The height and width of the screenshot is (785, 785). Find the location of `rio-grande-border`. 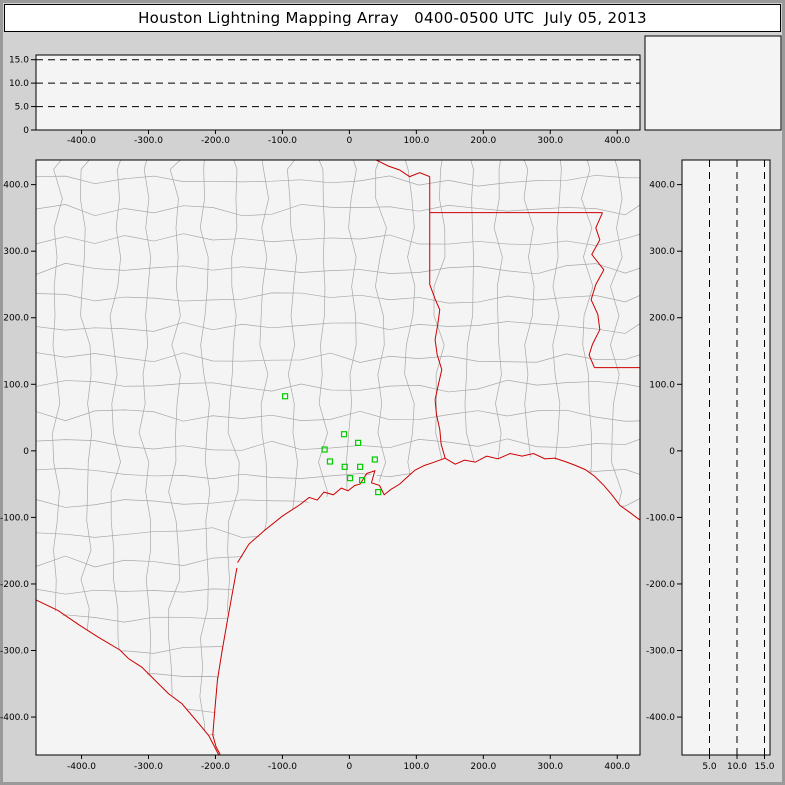

rio-grande-border is located at coordinates (127, 677).